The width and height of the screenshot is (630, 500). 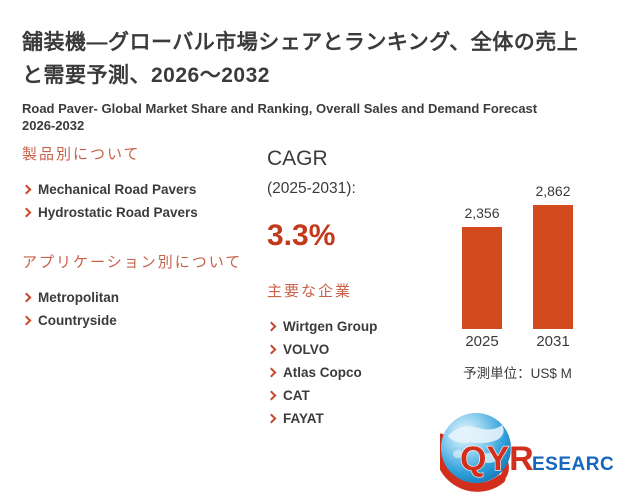 I want to click on bar-group-2025: 2,356, so click(x=482, y=267).